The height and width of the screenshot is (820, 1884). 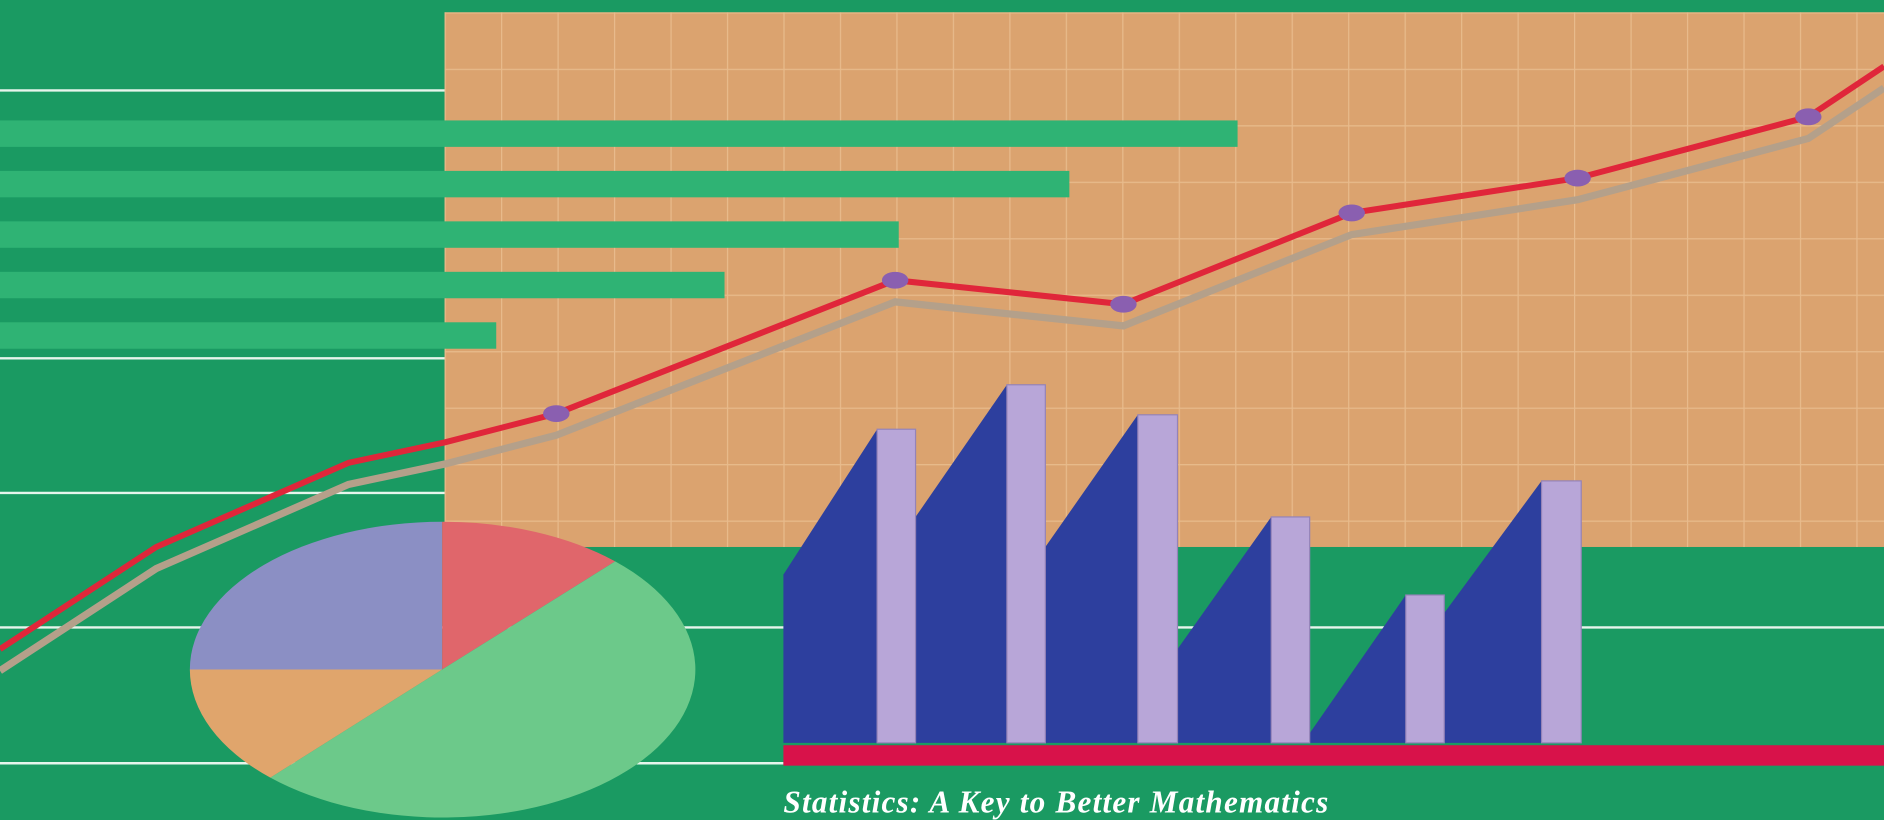 I want to click on pie, so click(x=442, y=669).